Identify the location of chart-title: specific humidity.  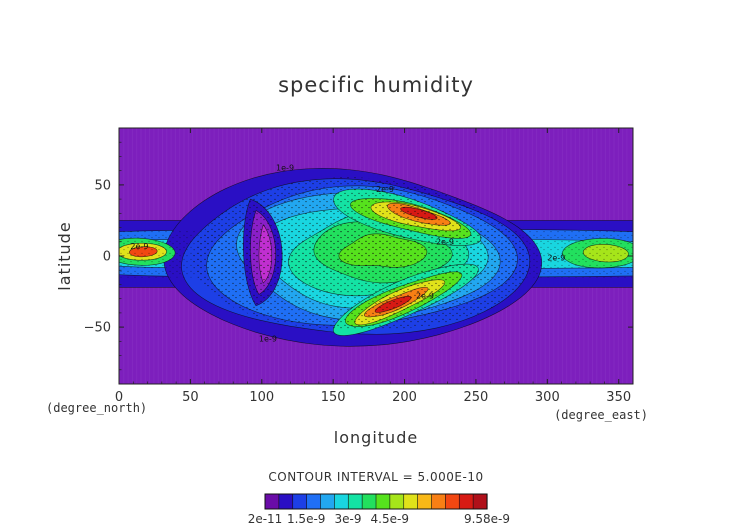
(376, 85).